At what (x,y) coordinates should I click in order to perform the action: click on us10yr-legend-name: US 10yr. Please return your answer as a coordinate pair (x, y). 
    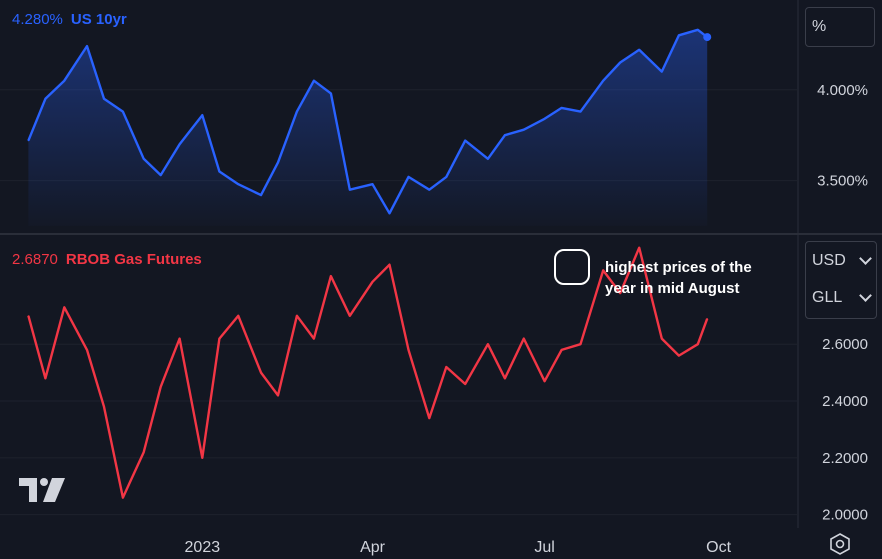
    Looking at the image, I should click on (98, 19).